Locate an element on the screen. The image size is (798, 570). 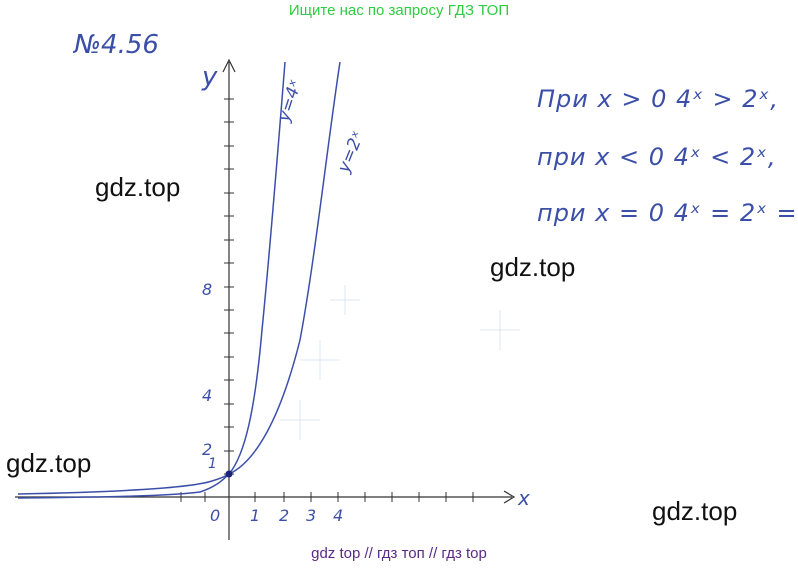
statement-x-negative: при x < 0 4ˣ < 2ˣ, is located at coordinates (657, 157).